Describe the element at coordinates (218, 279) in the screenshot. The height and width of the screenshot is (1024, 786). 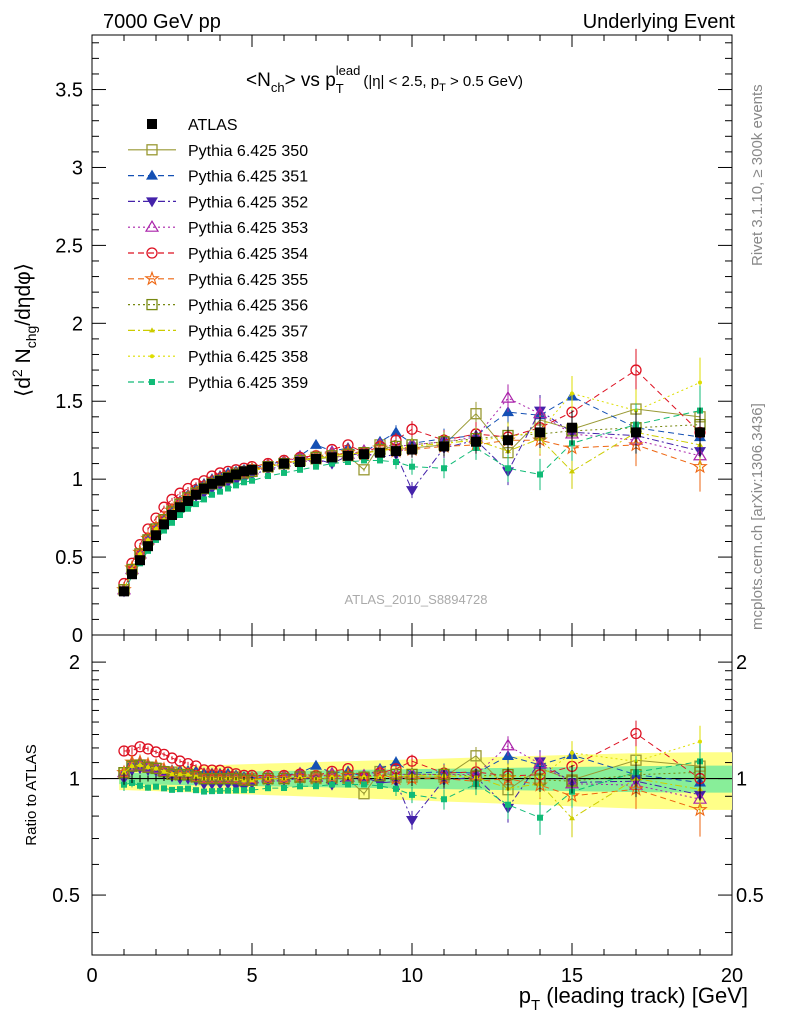
I see `legend-item: Pythia 6.425 355` at that location.